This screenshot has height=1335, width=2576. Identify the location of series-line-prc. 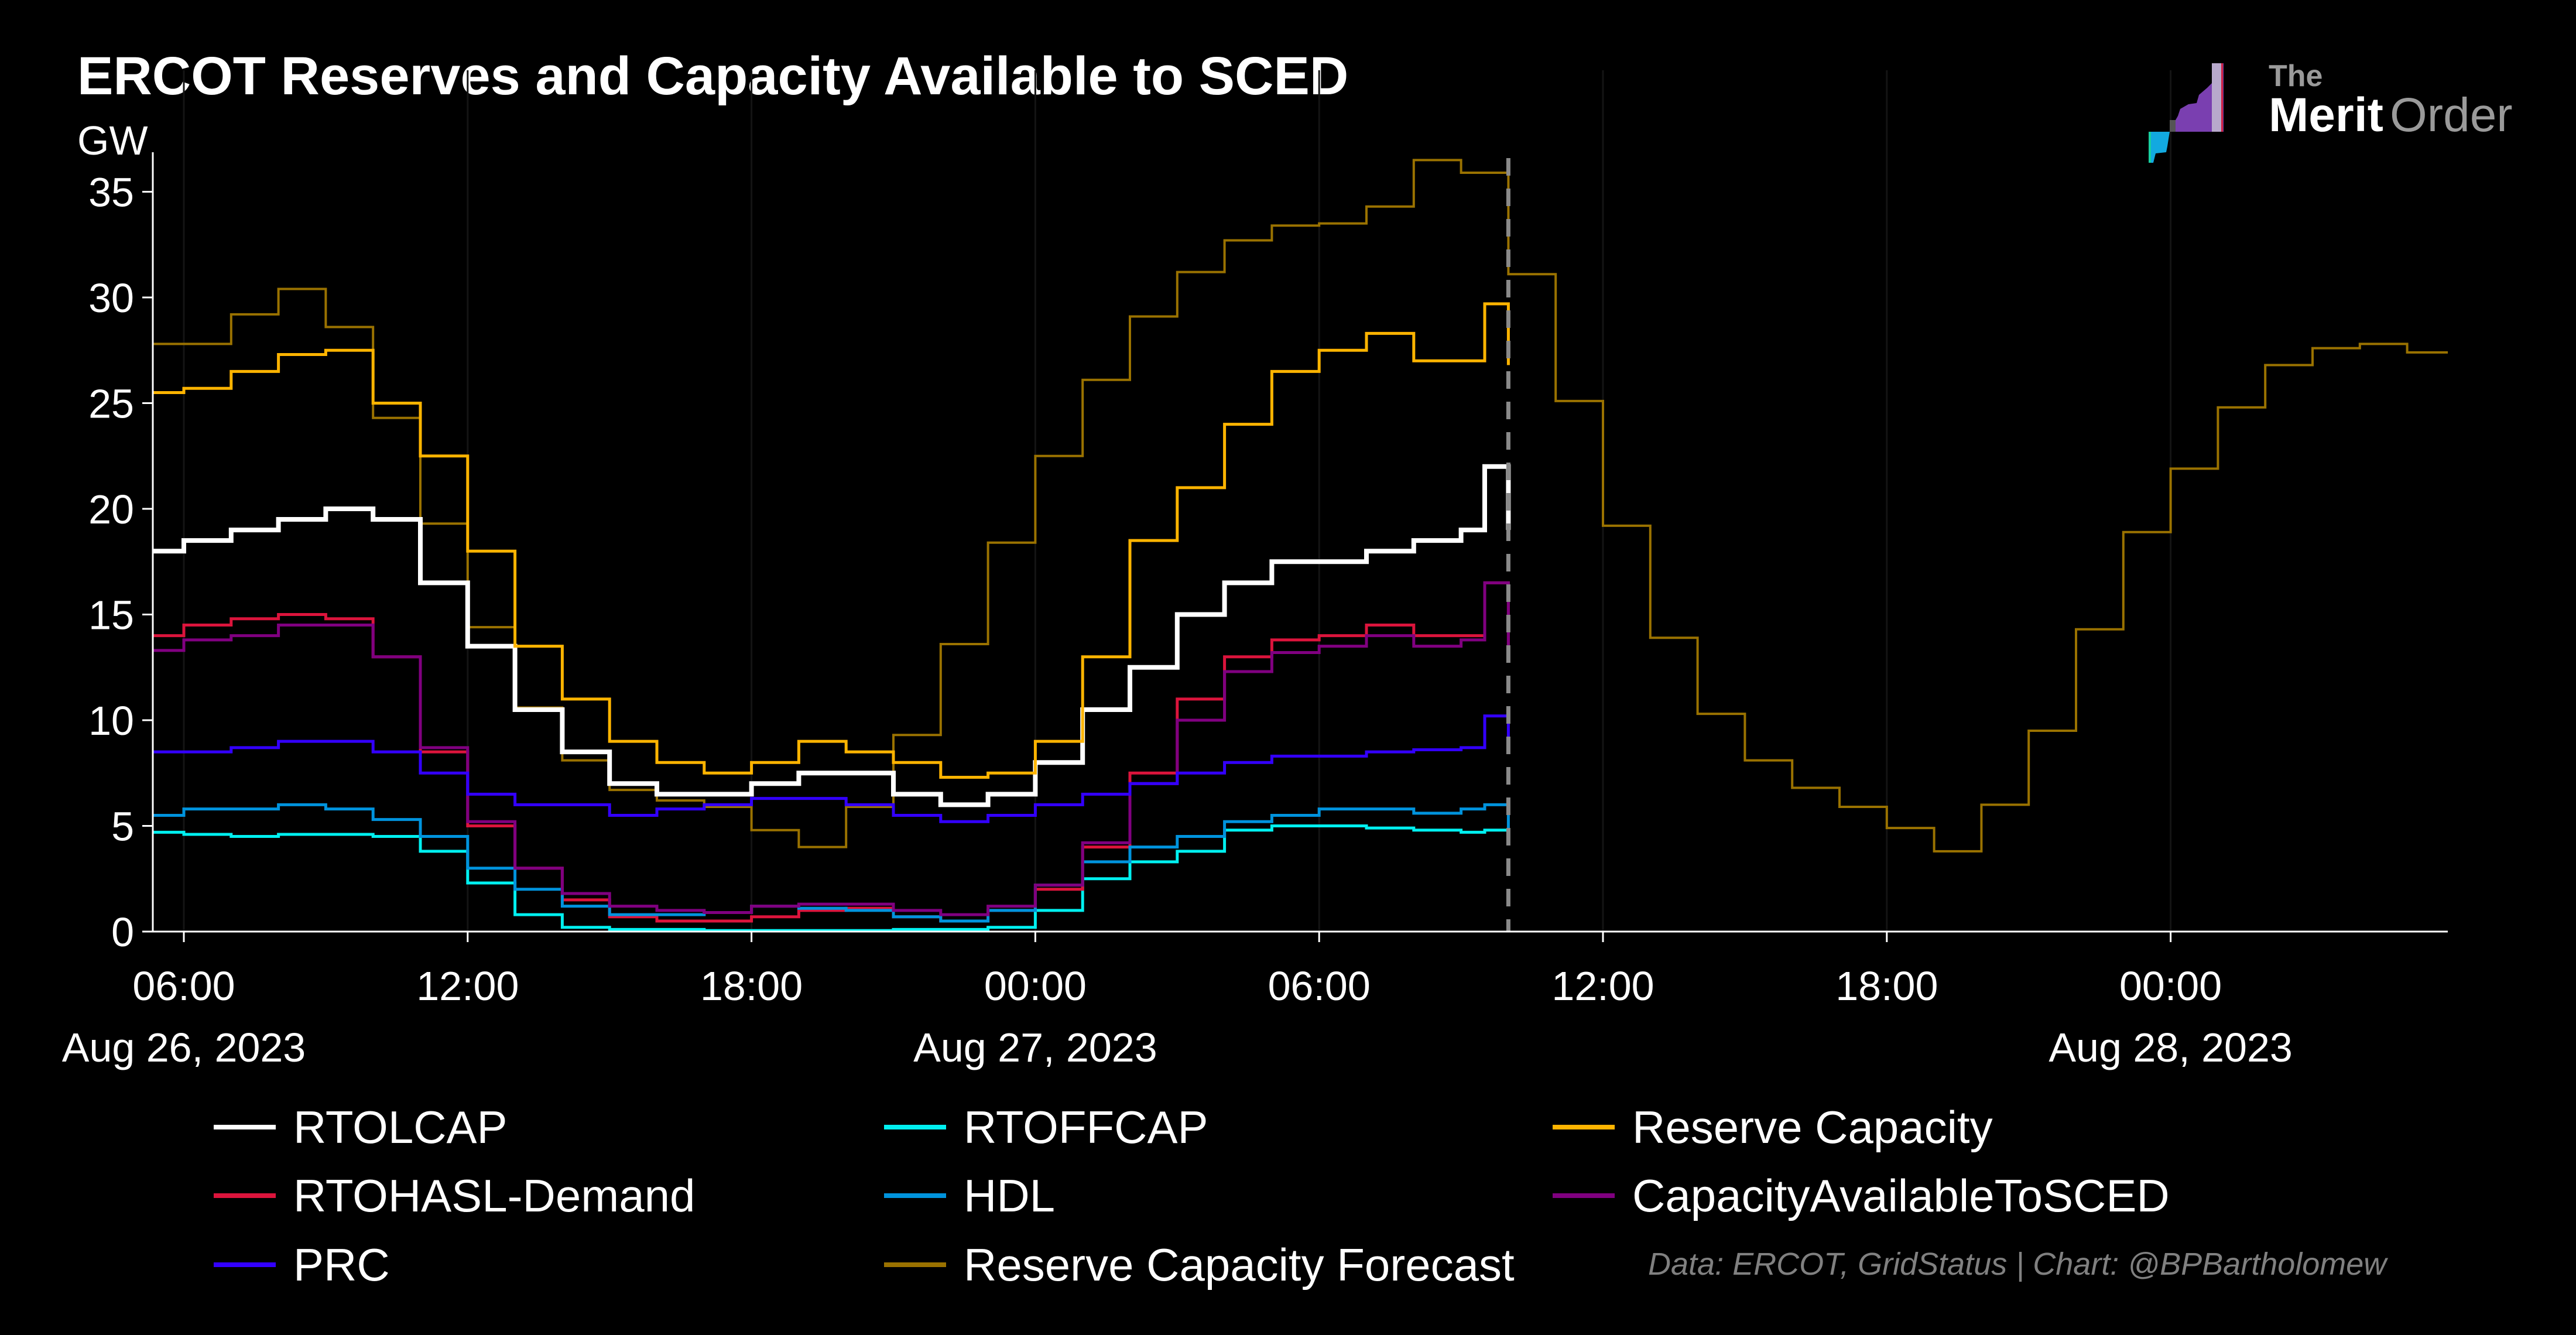
(831, 768).